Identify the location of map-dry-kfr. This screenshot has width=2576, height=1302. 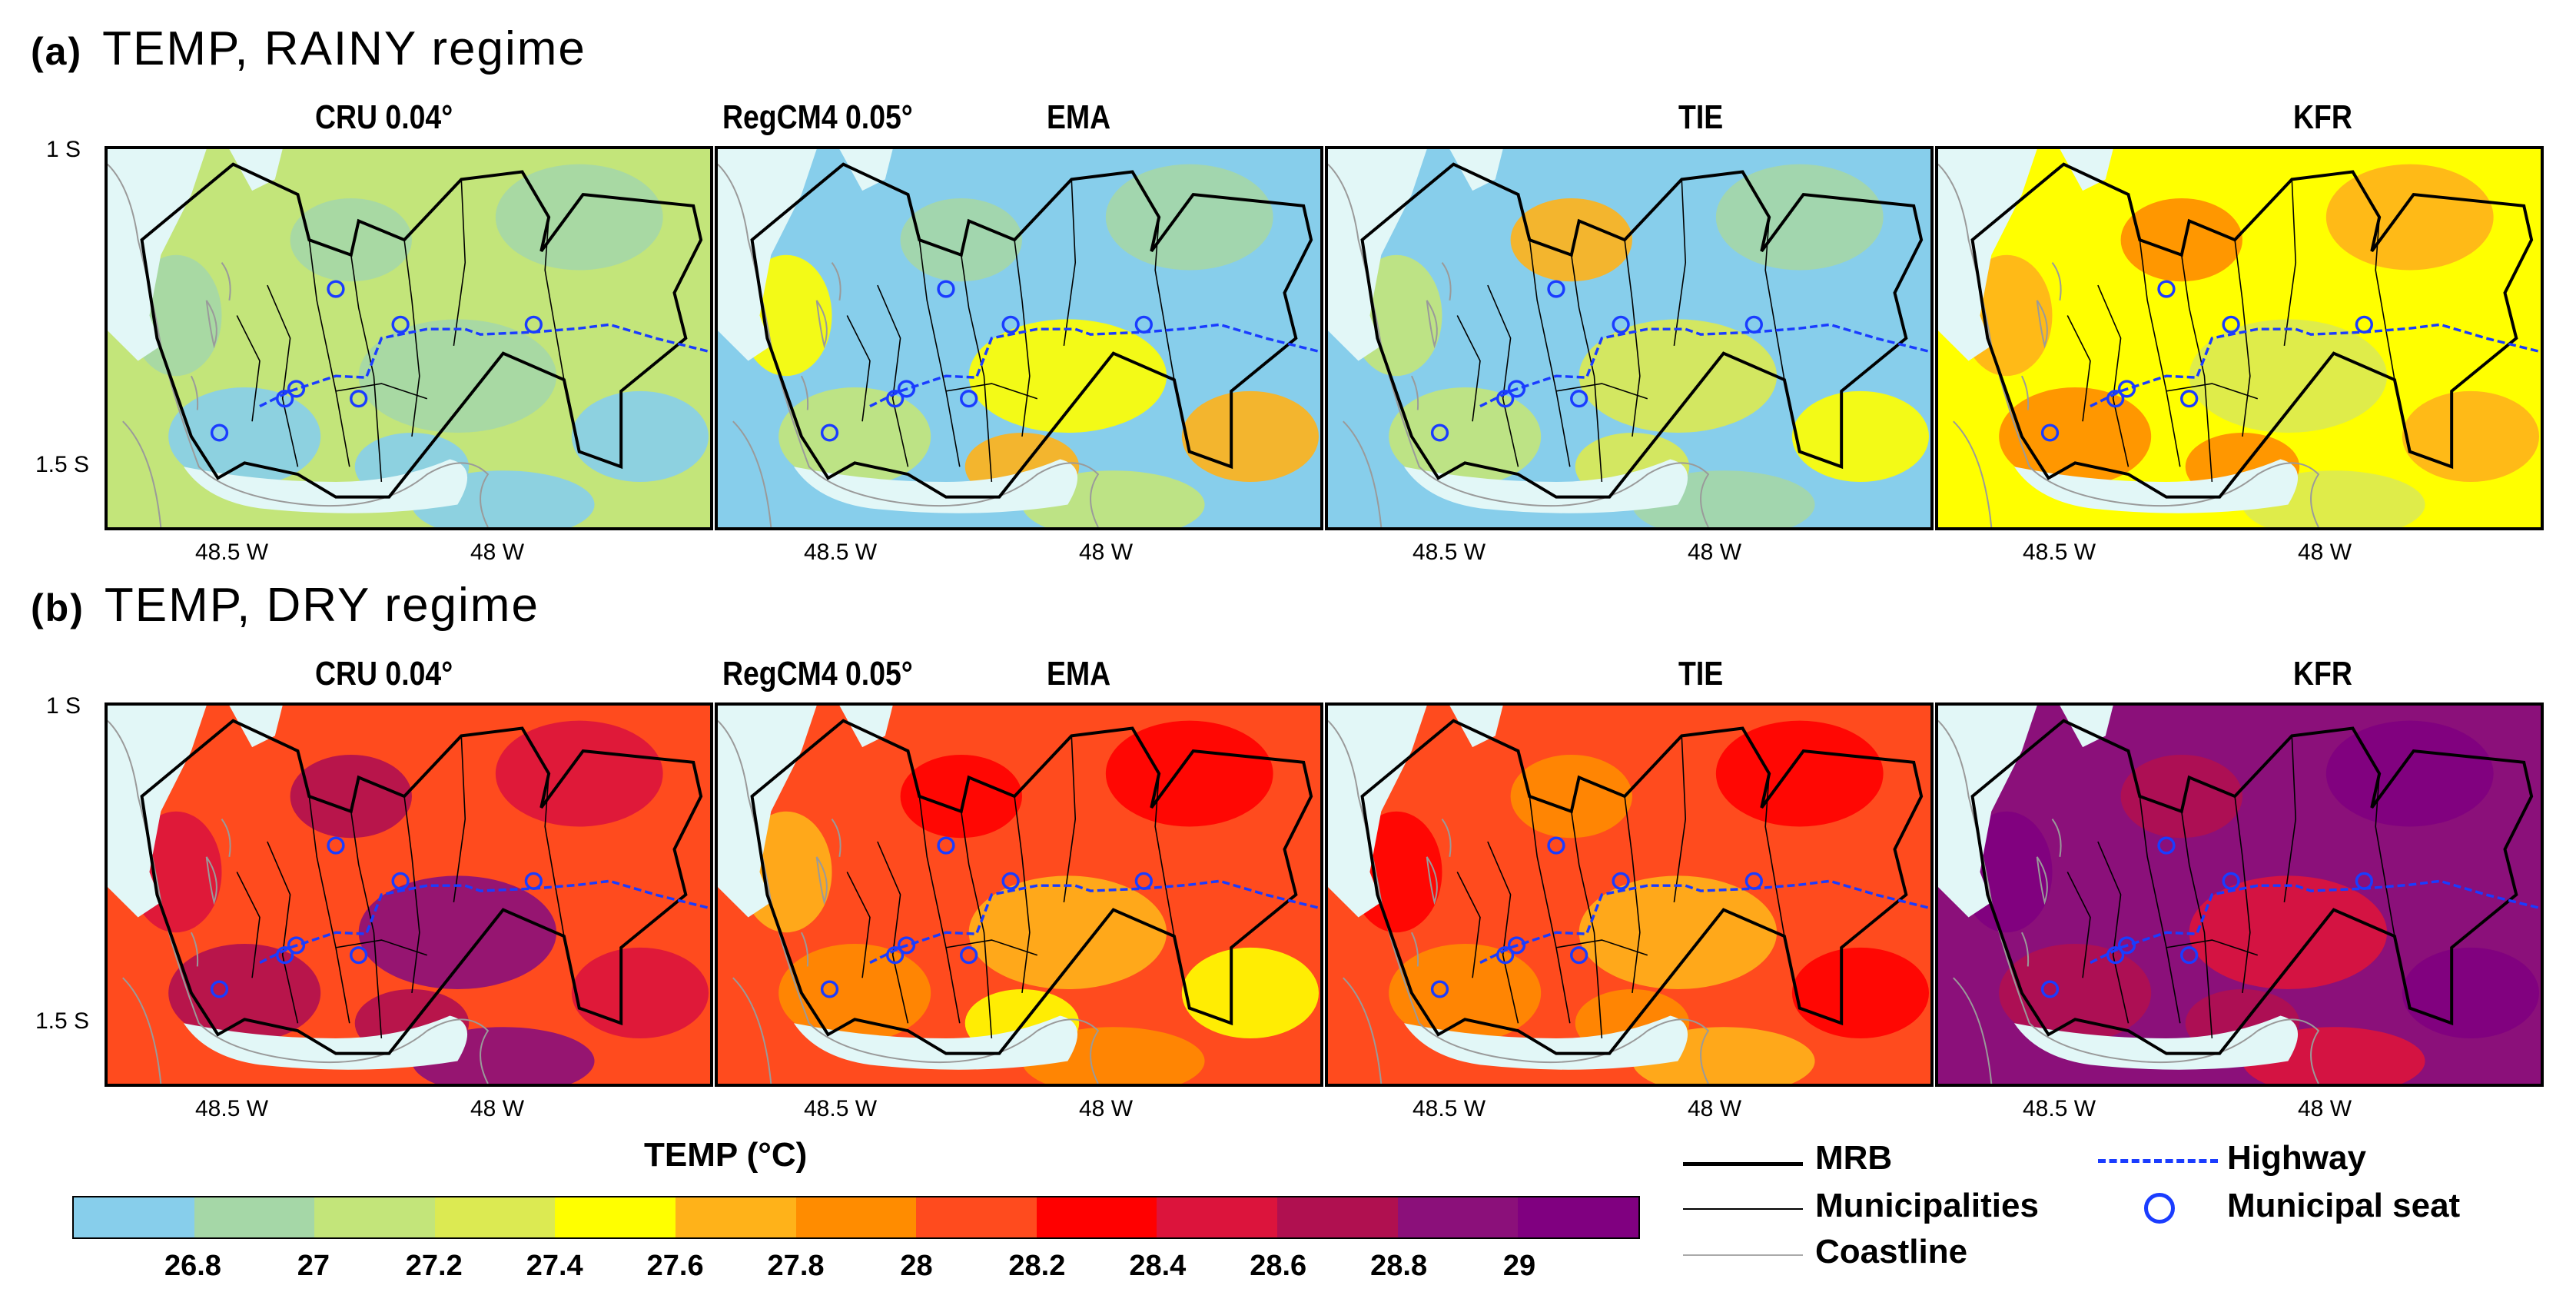
(2239, 894).